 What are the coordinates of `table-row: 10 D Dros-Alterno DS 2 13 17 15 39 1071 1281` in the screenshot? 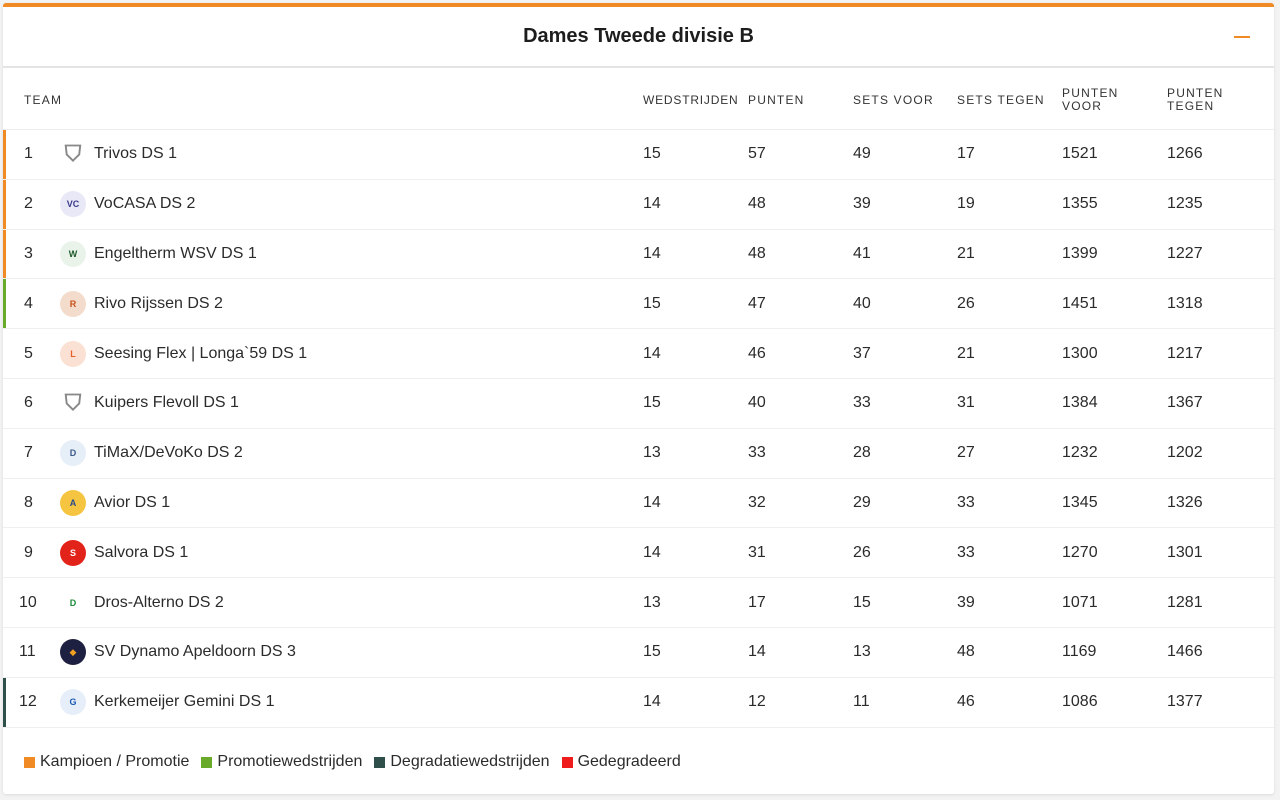 It's located at (638, 603).